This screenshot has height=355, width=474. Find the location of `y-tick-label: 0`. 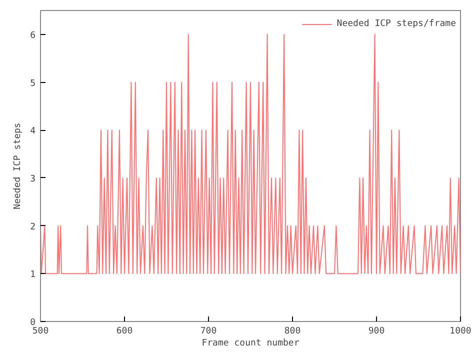

y-tick-label: 0 is located at coordinates (33, 323).